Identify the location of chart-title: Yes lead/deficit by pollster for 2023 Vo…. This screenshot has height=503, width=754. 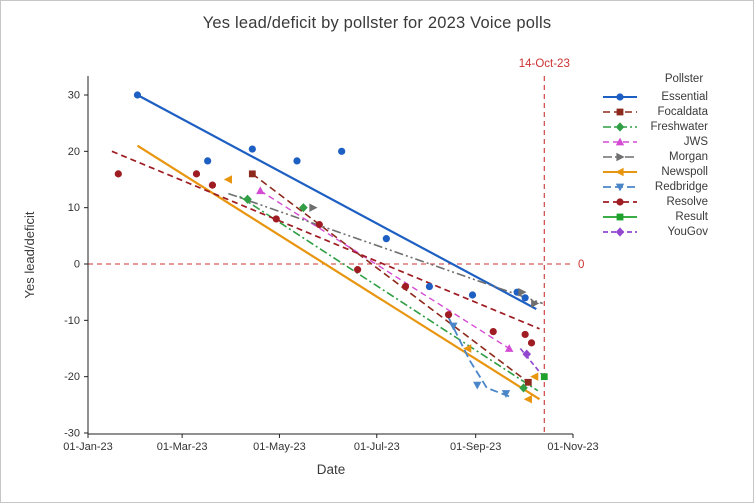
(377, 23).